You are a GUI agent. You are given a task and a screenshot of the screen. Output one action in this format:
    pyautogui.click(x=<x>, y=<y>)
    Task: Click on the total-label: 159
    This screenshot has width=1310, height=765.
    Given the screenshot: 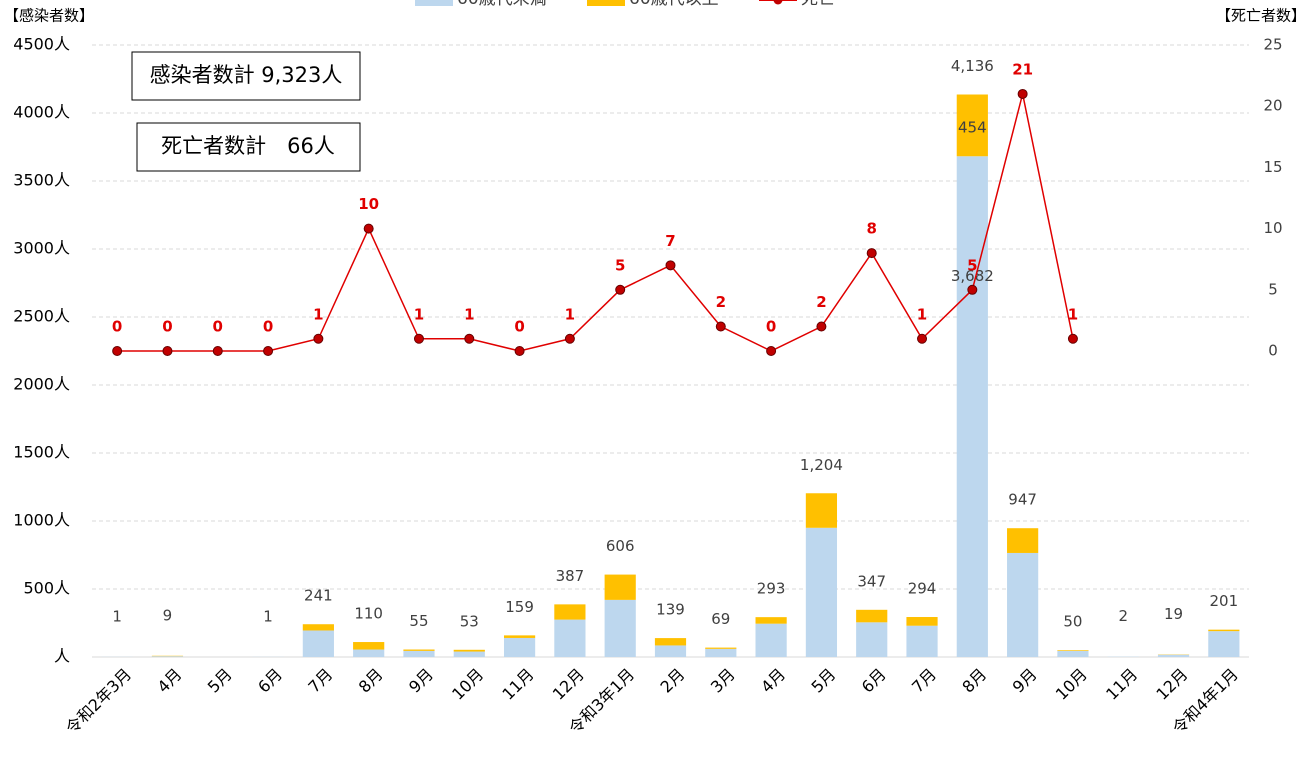 What is the action you would take?
    pyautogui.click(x=519, y=607)
    